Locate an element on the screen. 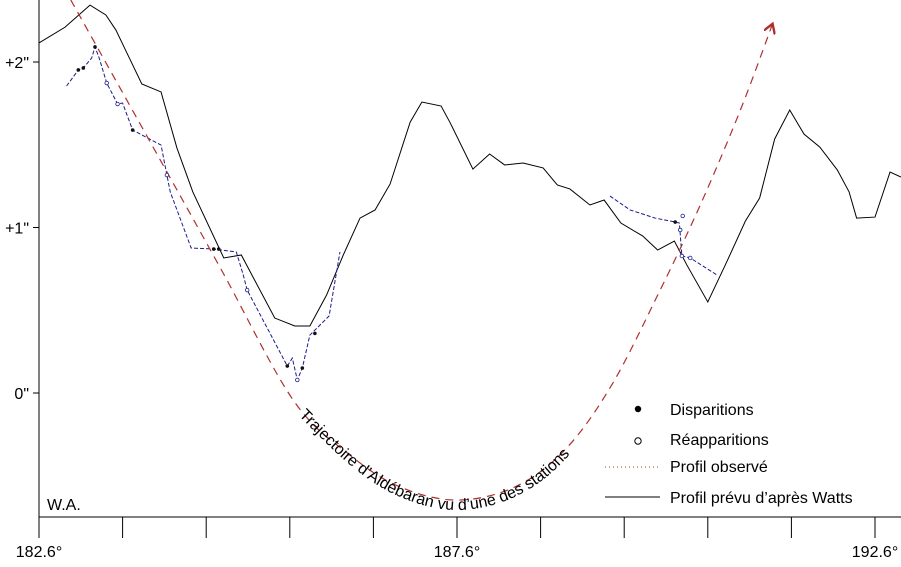  y-tick-label: +1" is located at coordinates (17, 229).